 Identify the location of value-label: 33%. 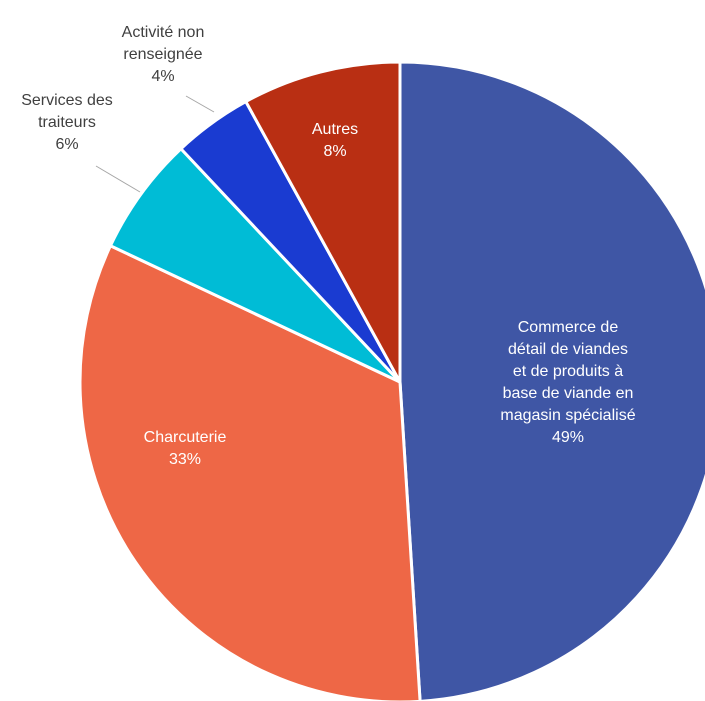
(185, 459).